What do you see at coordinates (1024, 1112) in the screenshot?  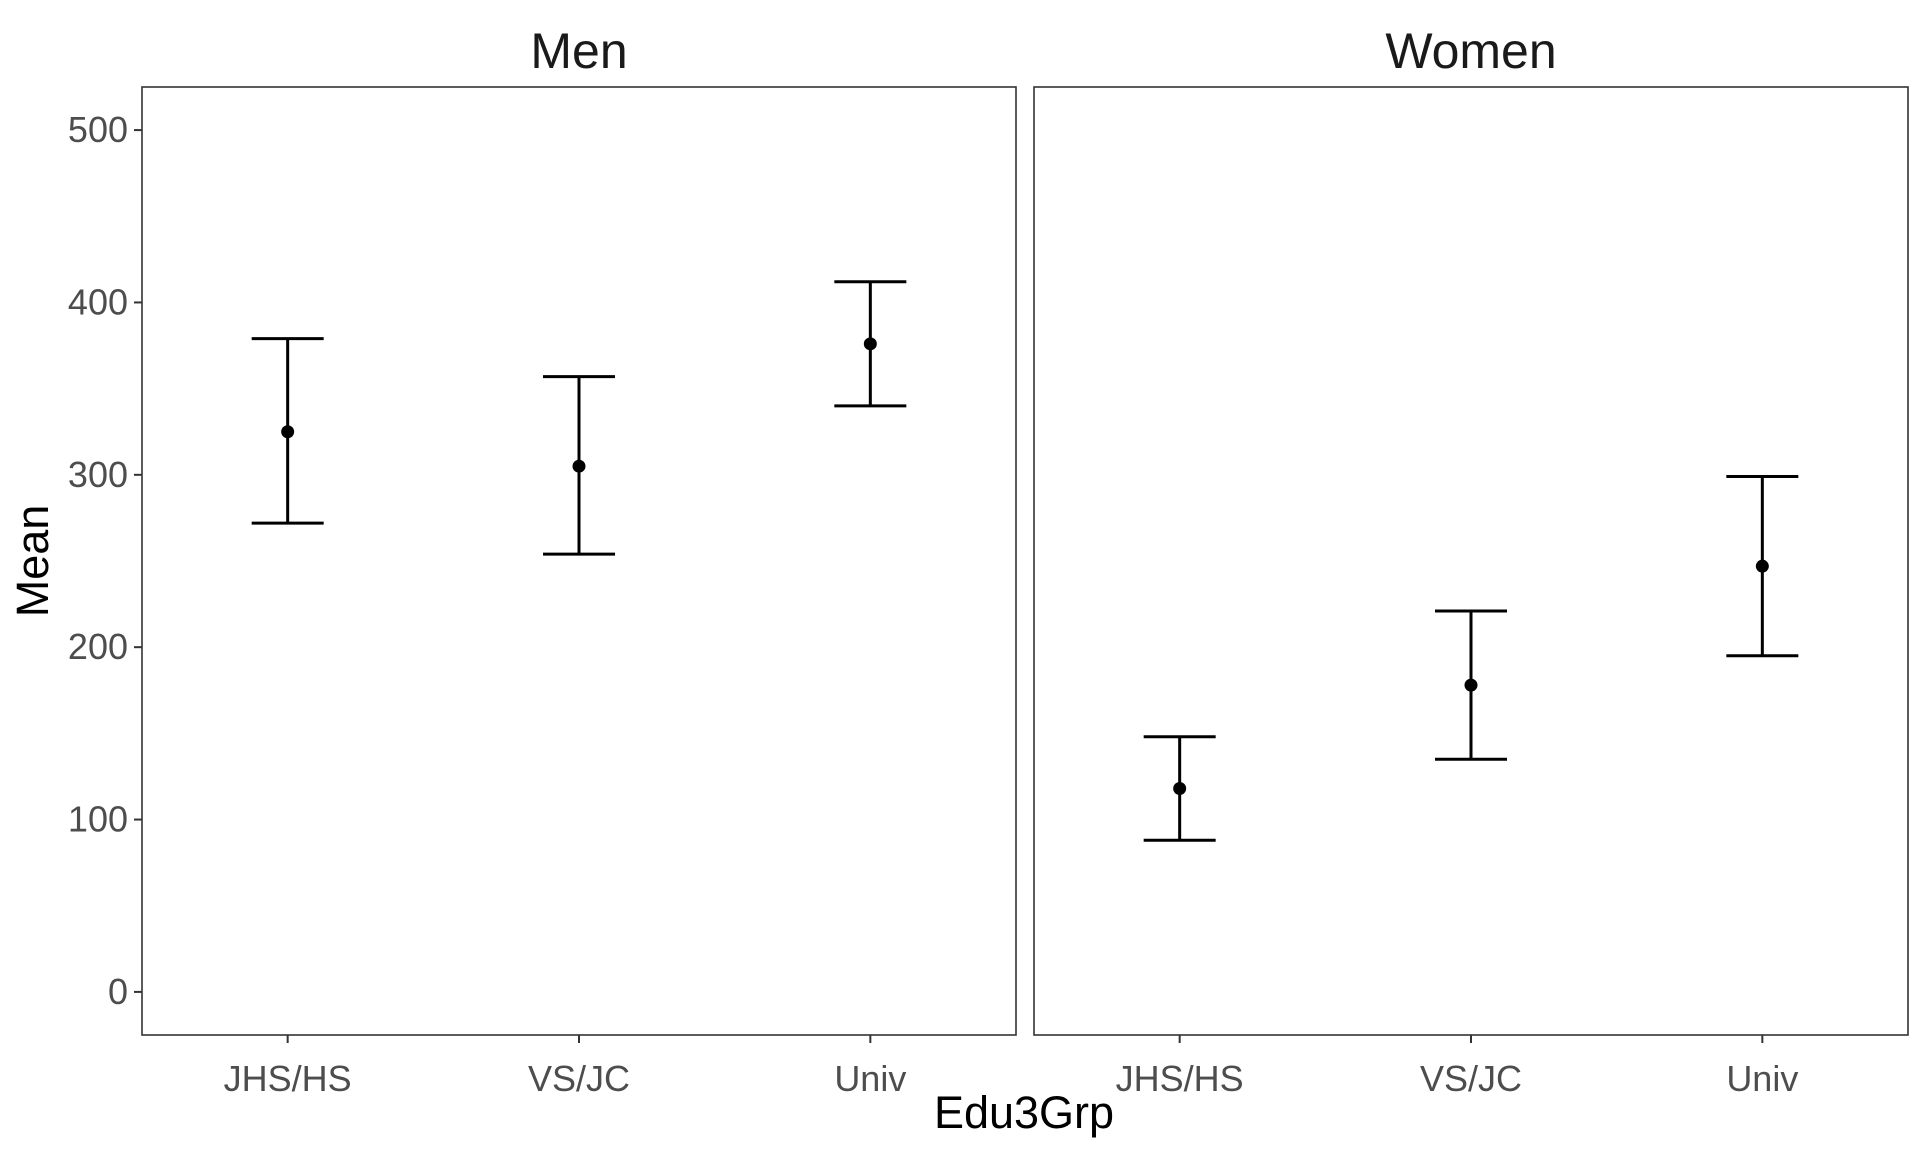 I see `x-axis-title: Edu3Grp` at bounding box center [1024, 1112].